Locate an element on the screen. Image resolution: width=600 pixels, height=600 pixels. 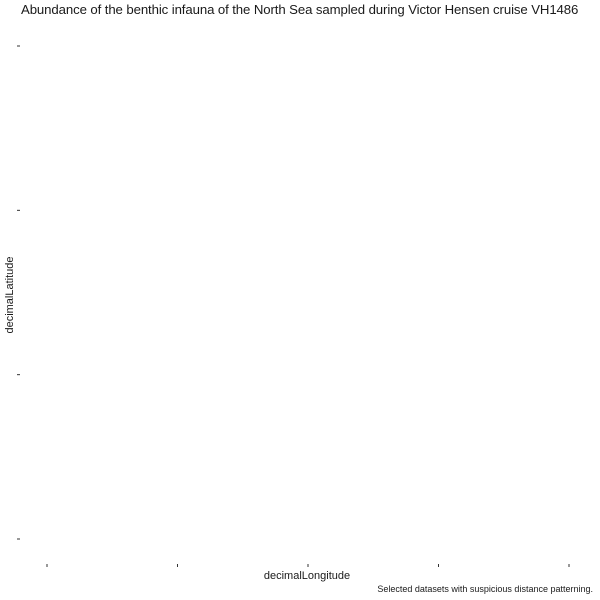
x-axis-title: decimalLongitude is located at coordinates (307, 576).